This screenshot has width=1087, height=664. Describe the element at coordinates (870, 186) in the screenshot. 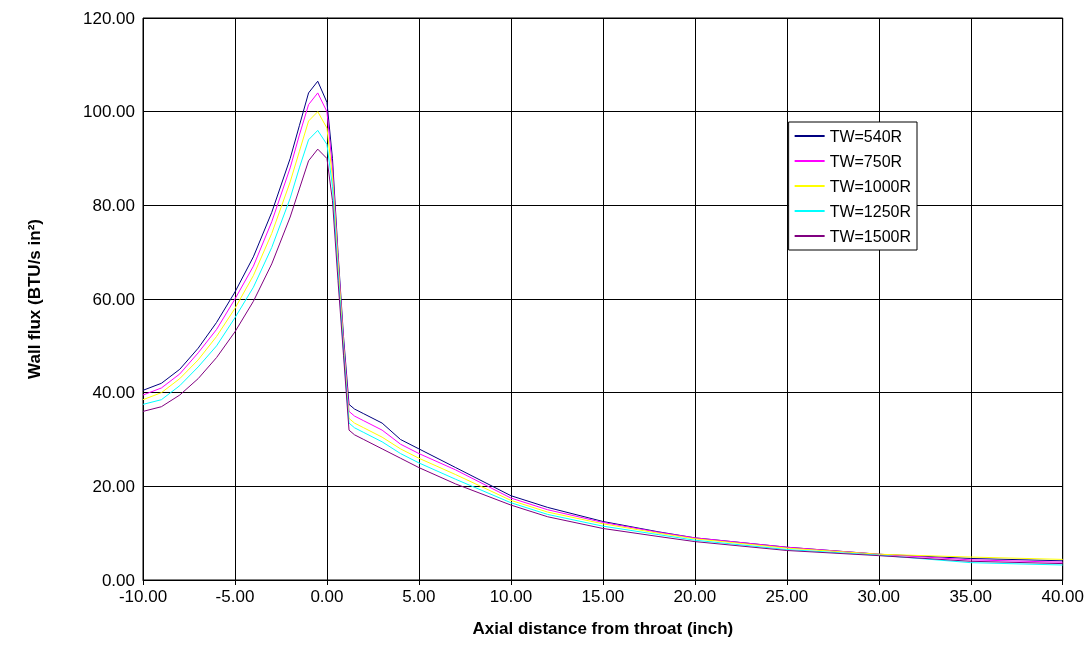

I see `legend-label: TW=1000R` at that location.